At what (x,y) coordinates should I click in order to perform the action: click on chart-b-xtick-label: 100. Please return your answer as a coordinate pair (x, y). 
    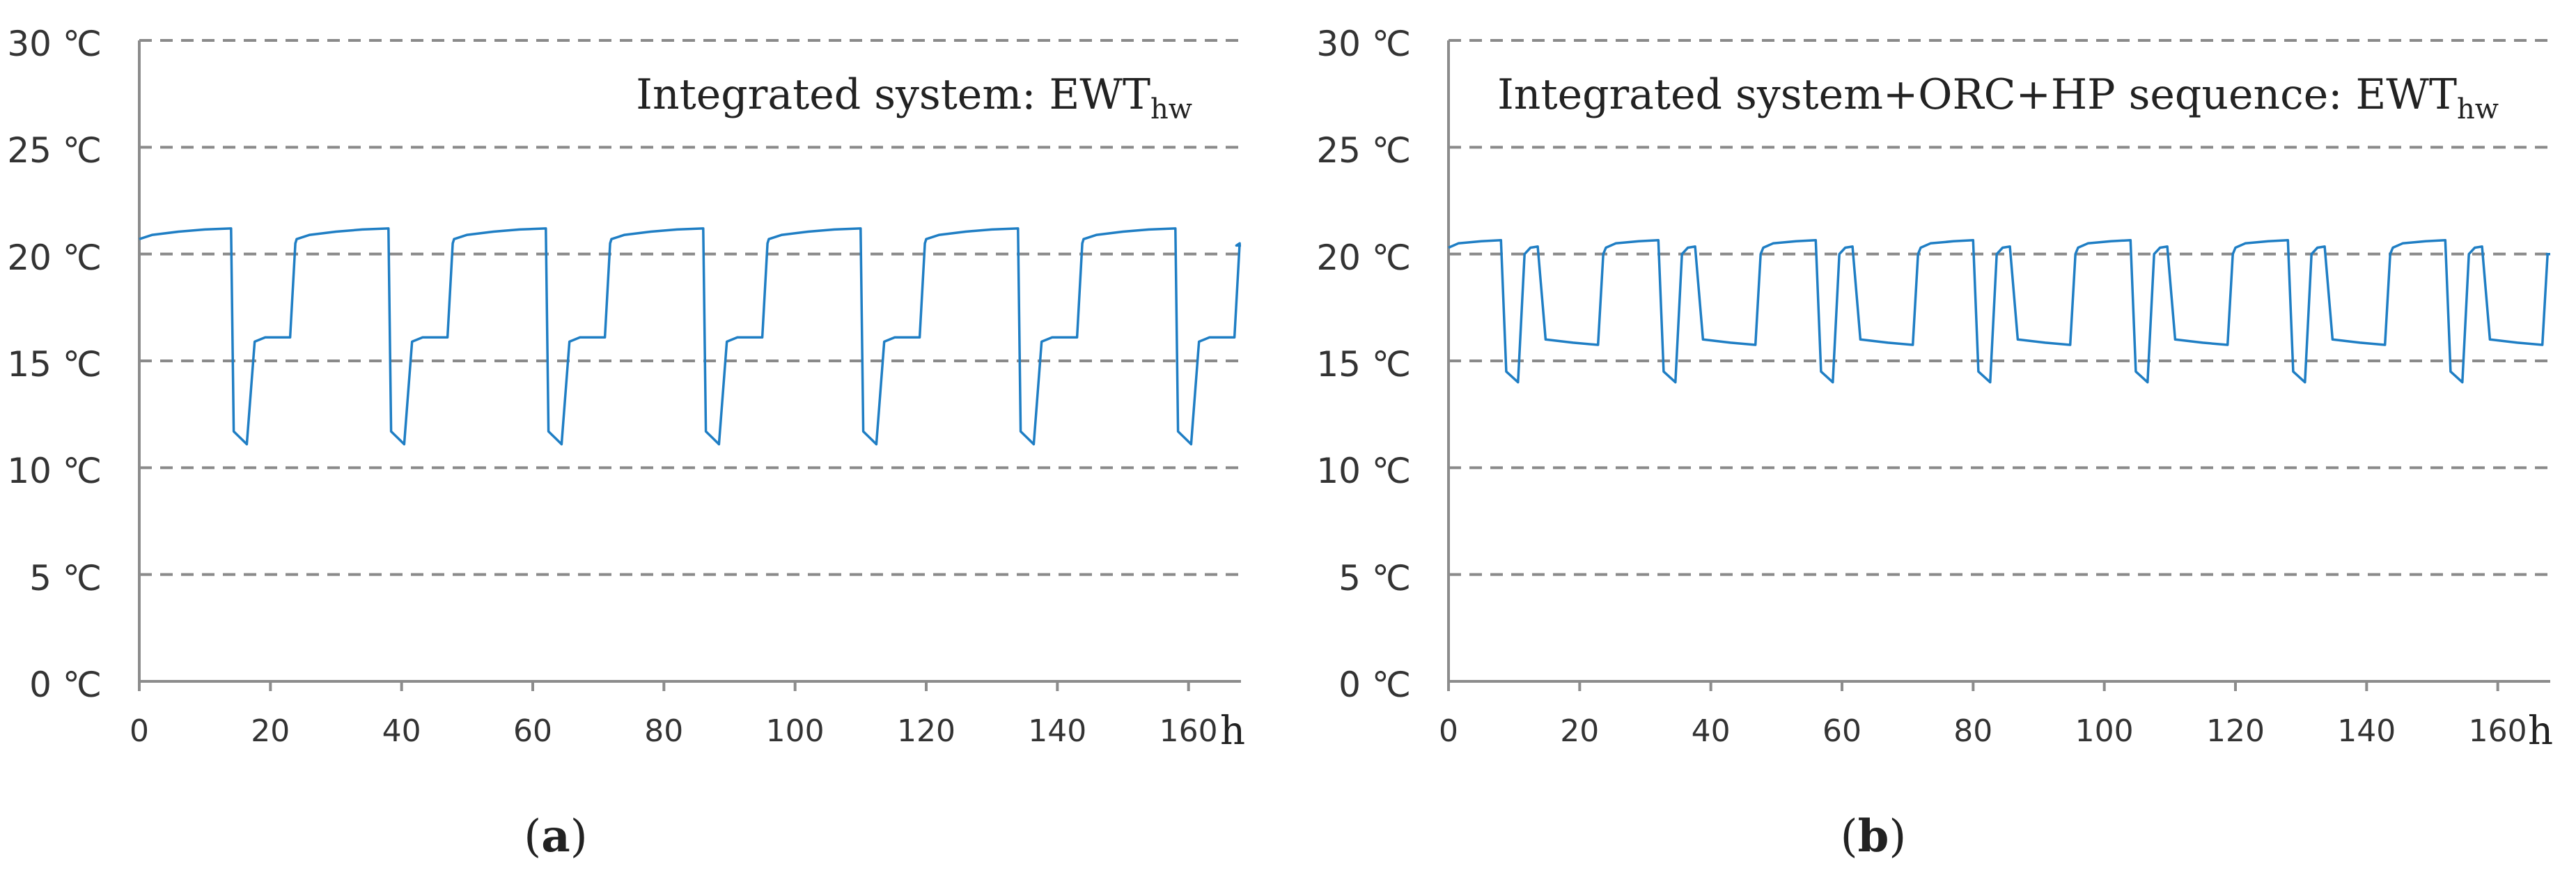
    Looking at the image, I should click on (2105, 731).